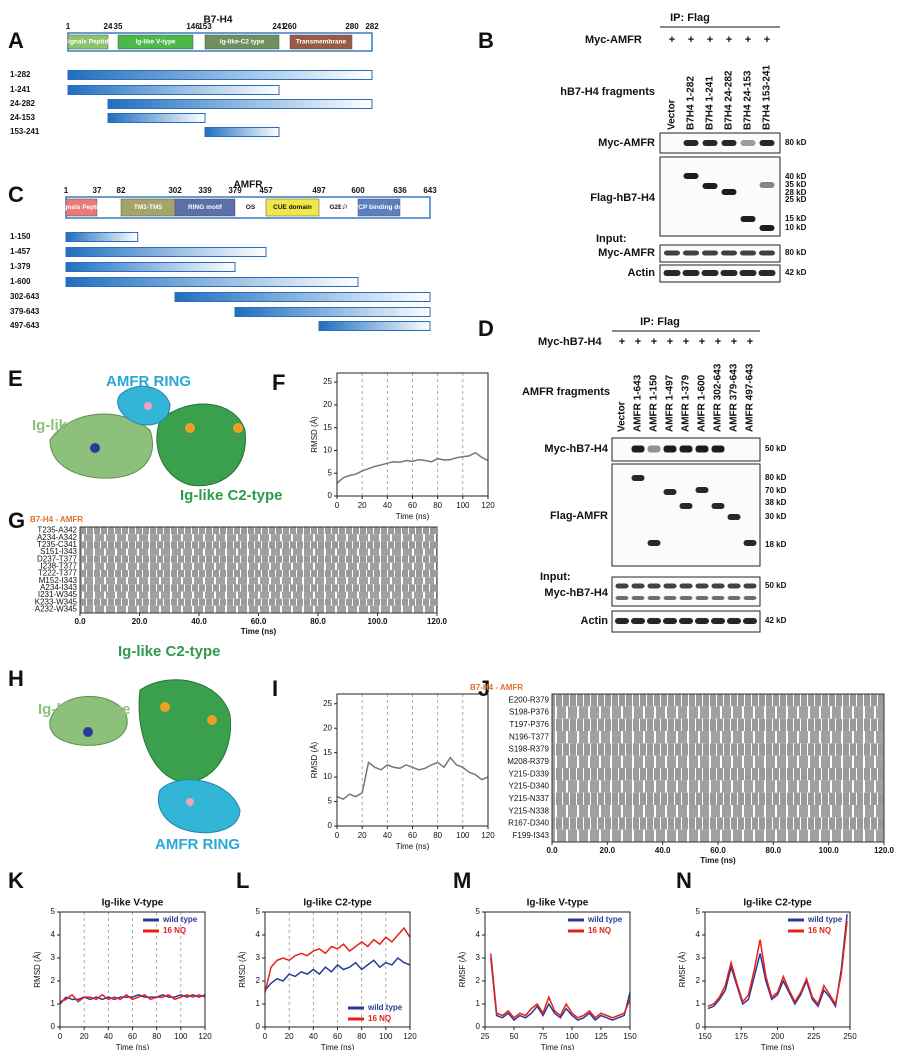  What do you see at coordinates (156, 1036) in the screenshot?
I see `x-tick-label: 80` at bounding box center [156, 1036].